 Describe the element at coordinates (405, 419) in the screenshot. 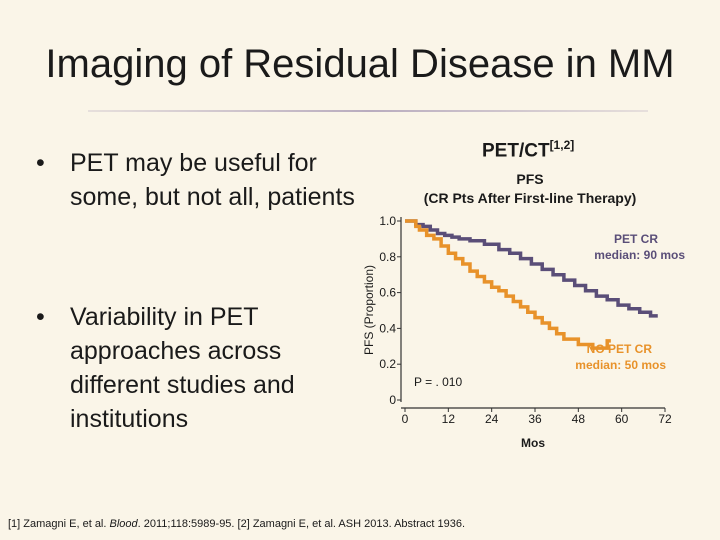

I see `x-tick-label: 0` at that location.